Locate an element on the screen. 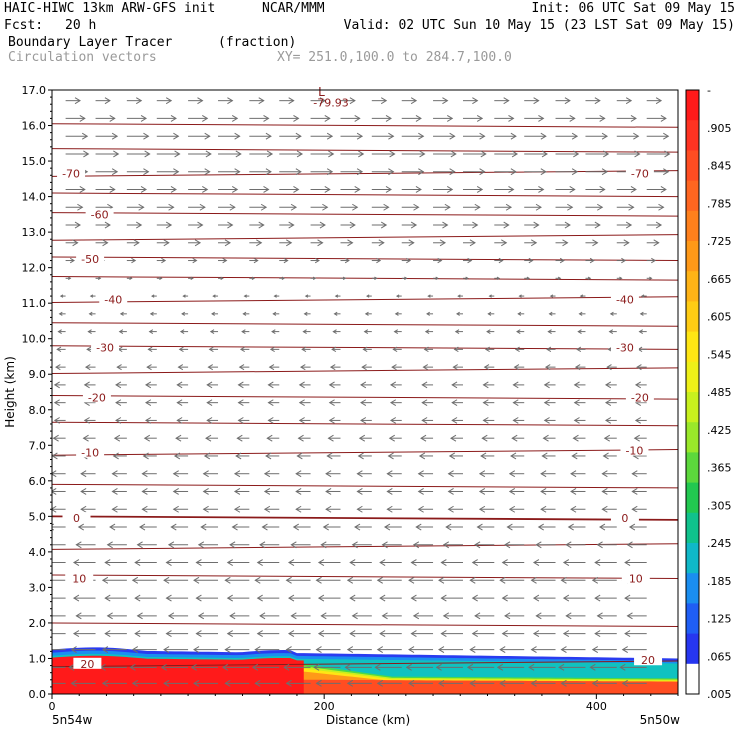  contour-label: 20 is located at coordinates (648, 660).